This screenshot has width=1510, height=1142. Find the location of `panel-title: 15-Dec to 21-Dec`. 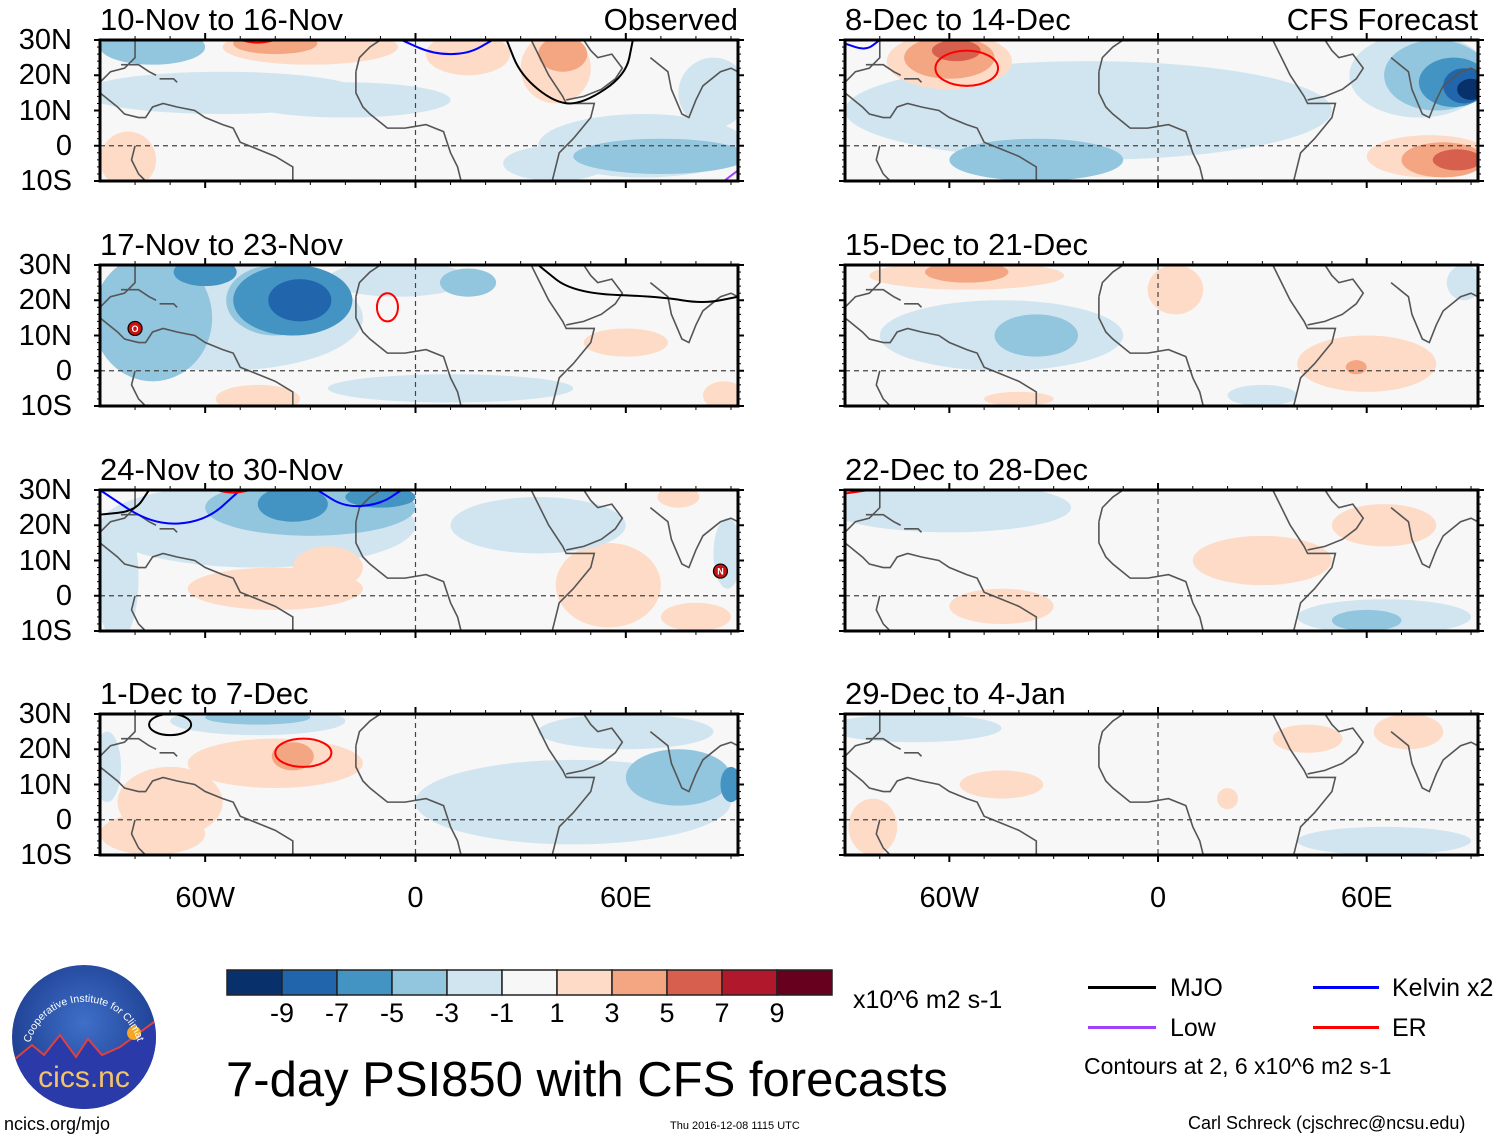

panel-title: 15-Dec to 21-Dec is located at coordinates (966, 244).